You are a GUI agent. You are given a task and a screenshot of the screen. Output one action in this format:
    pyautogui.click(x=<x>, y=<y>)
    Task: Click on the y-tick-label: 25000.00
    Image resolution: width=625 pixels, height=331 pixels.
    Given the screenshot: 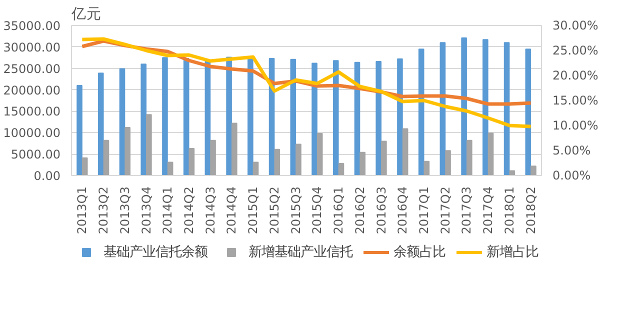 What is the action you would take?
    pyautogui.click(x=32, y=69)
    